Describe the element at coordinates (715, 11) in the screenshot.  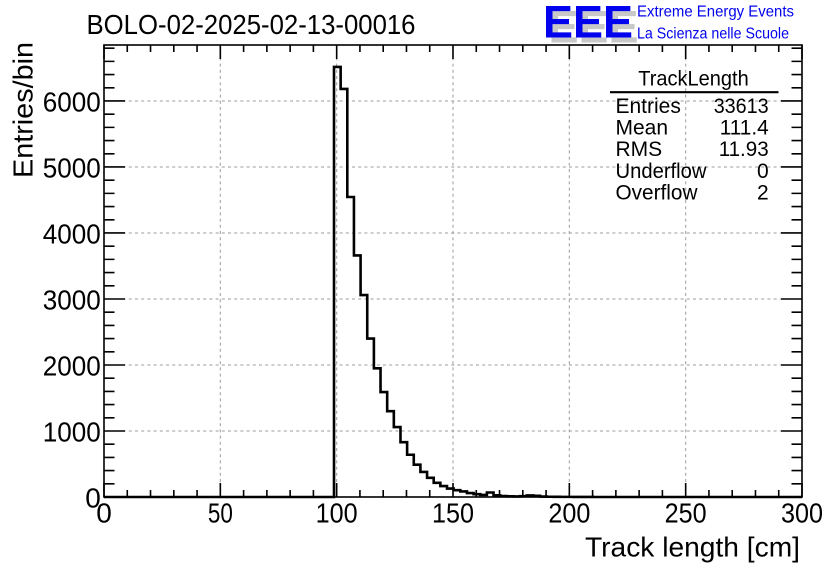
I see `svg-text: Extreme Energy Events` at that location.